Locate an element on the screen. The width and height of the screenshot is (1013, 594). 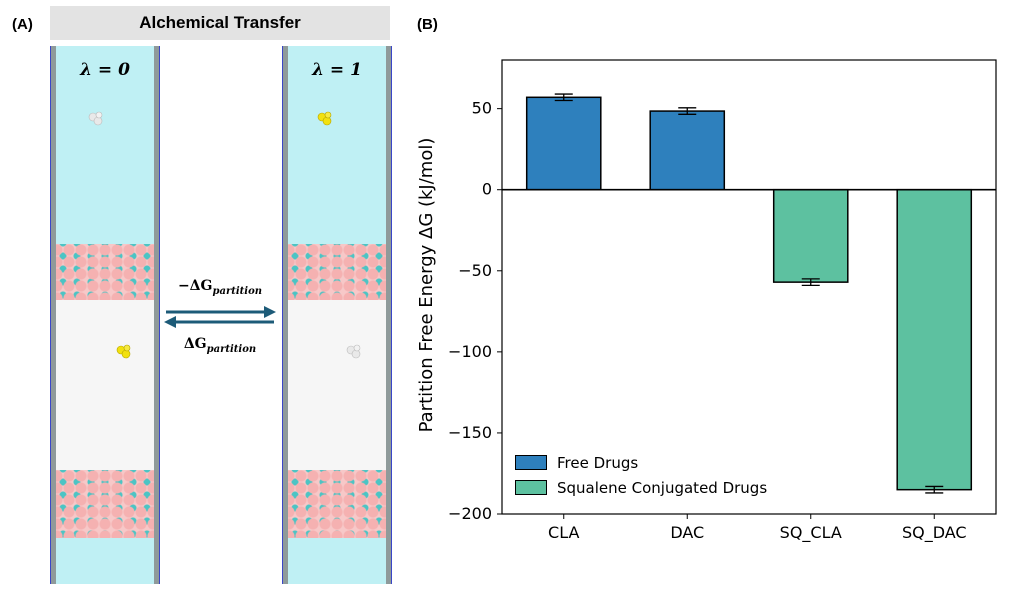
y-tick-label: 0 is located at coordinates (487, 189).